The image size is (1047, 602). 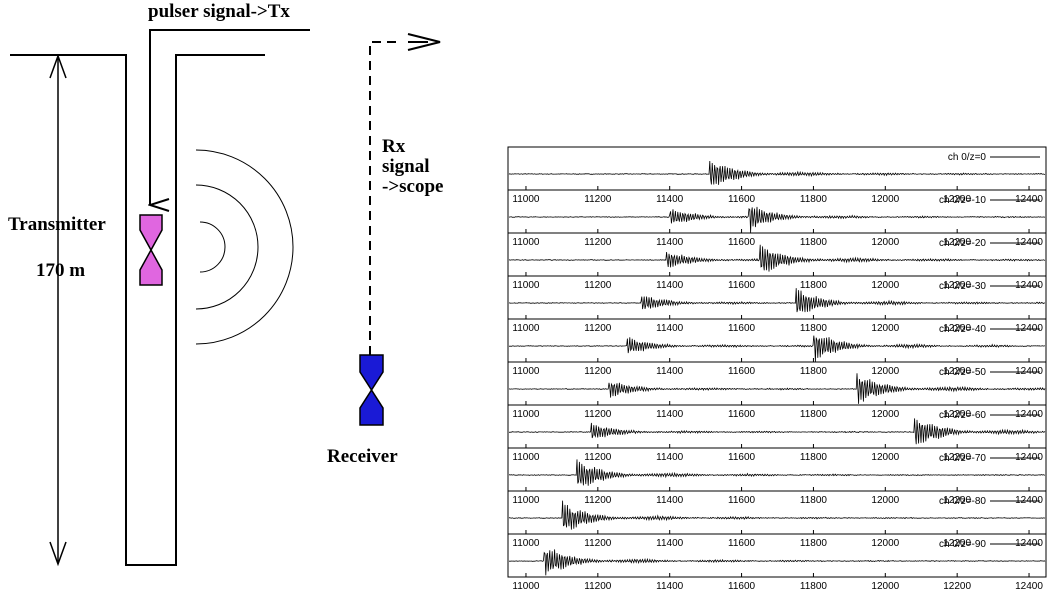 I want to click on rx-label: ->scope, so click(x=412, y=186).